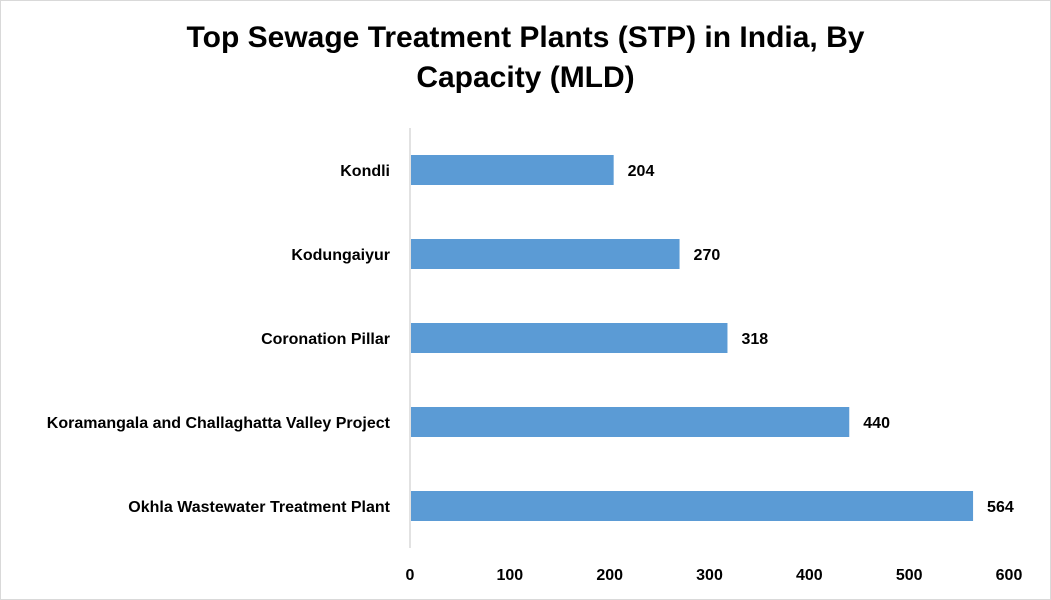 Image resolution: width=1051 pixels, height=600 pixels. I want to click on data-label-4: 440, so click(876, 423).